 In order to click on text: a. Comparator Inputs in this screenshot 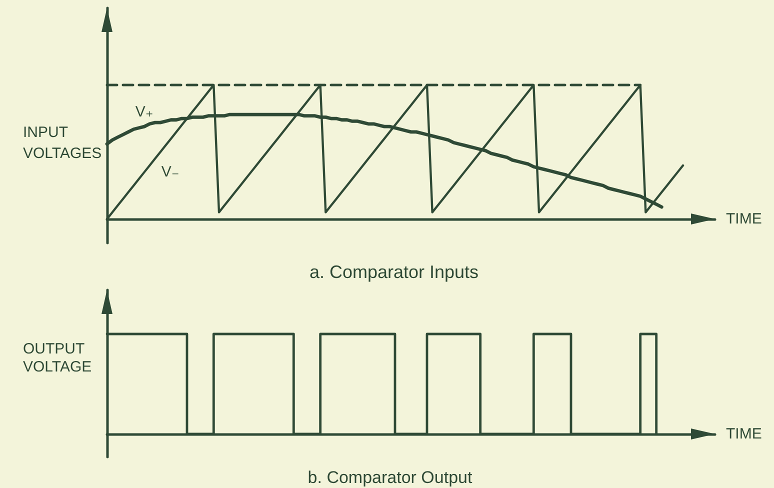, I will do `click(394, 272)`.